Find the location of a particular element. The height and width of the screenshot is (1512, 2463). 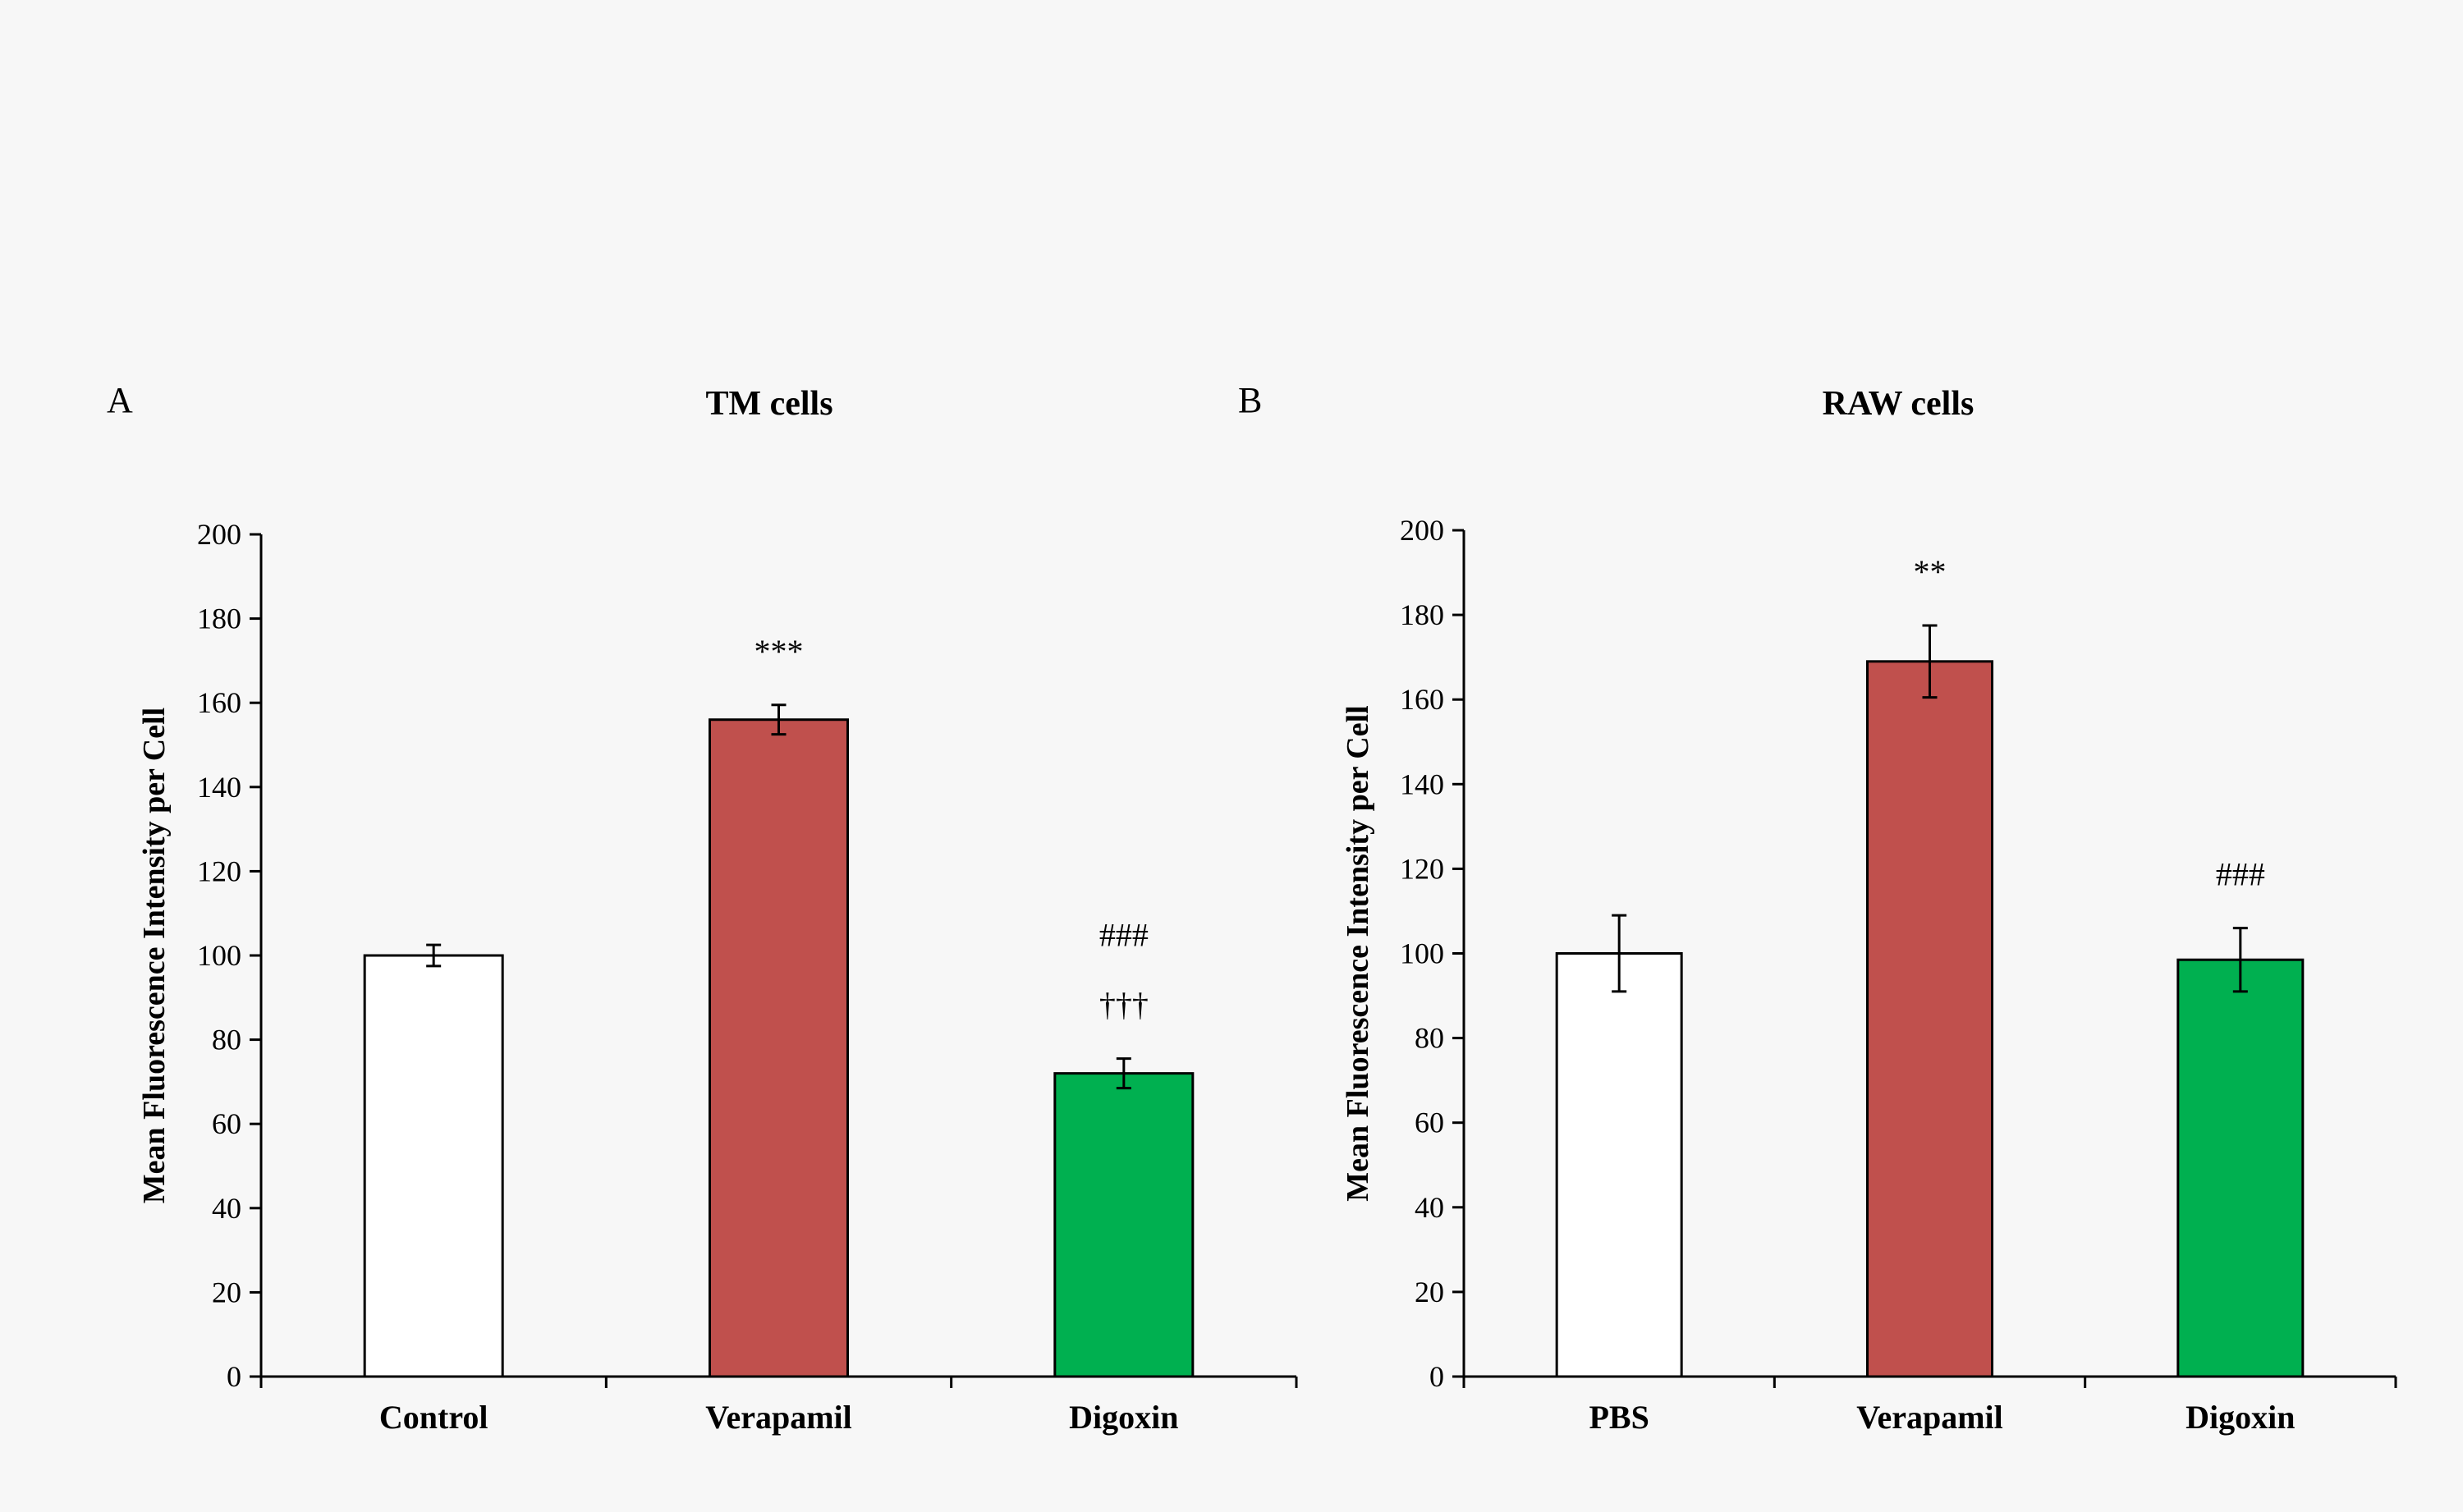

significance-label: ** is located at coordinates (1930, 571).